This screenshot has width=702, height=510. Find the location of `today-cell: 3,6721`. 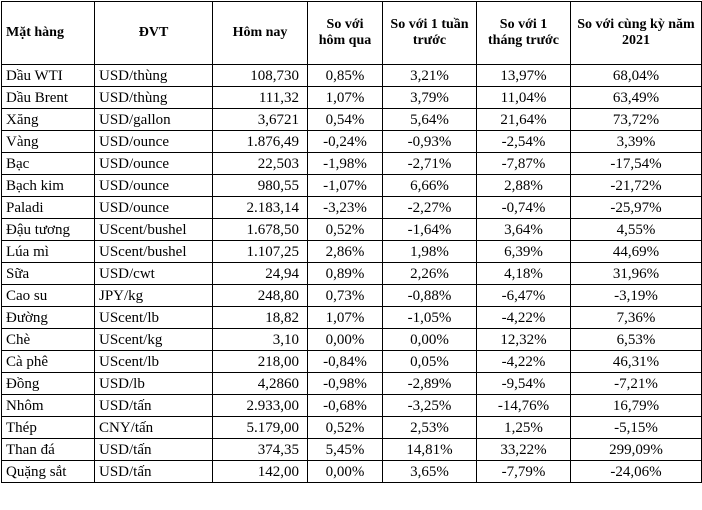

today-cell: 3,6721 is located at coordinates (260, 119).